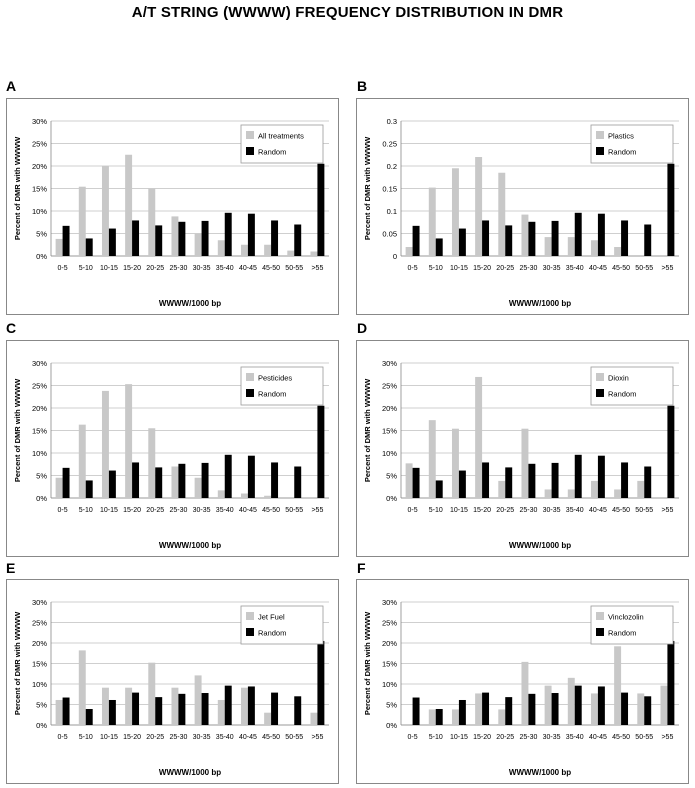 This screenshot has width=695, height=788. What do you see at coordinates (41, 476) in the screenshot?
I see `y-tick-label: 5%` at bounding box center [41, 476].